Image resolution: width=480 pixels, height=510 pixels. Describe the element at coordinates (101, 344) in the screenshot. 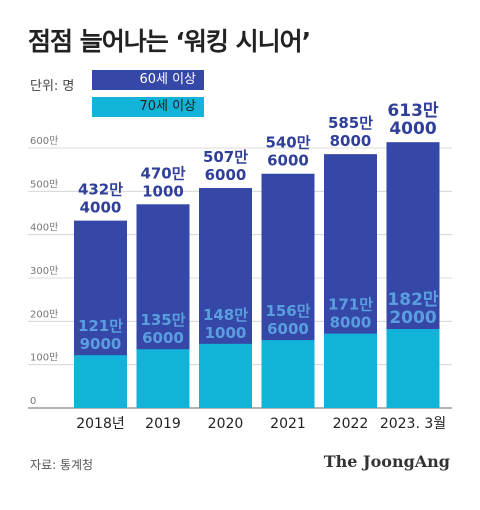

I see `data-label-70-plus: 9000` at that location.